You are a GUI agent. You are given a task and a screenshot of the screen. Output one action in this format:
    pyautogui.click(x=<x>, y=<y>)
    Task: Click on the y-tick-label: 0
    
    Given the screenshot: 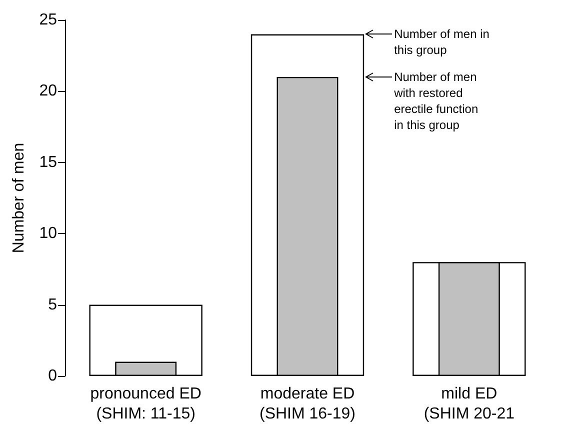 What is the action you would take?
    pyautogui.click(x=53, y=376)
    